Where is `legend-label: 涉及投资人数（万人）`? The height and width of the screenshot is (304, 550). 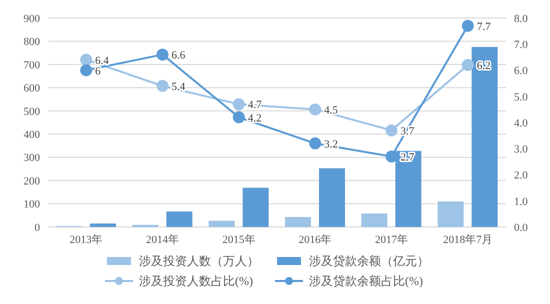 legend-label: 涉及投资人数（万人） is located at coordinates (199, 261).